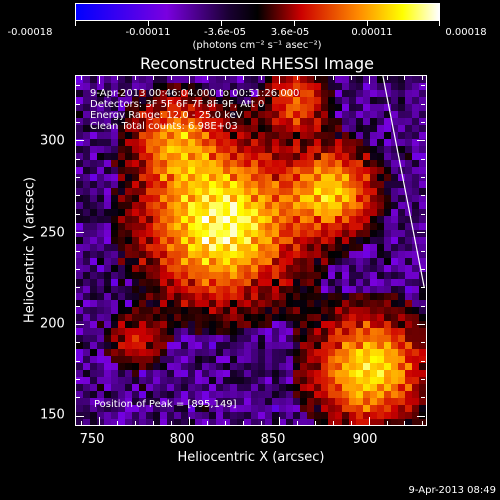  Describe the element at coordinates (365, 439) in the screenshot. I see `x-tick-label: 900` at that location.